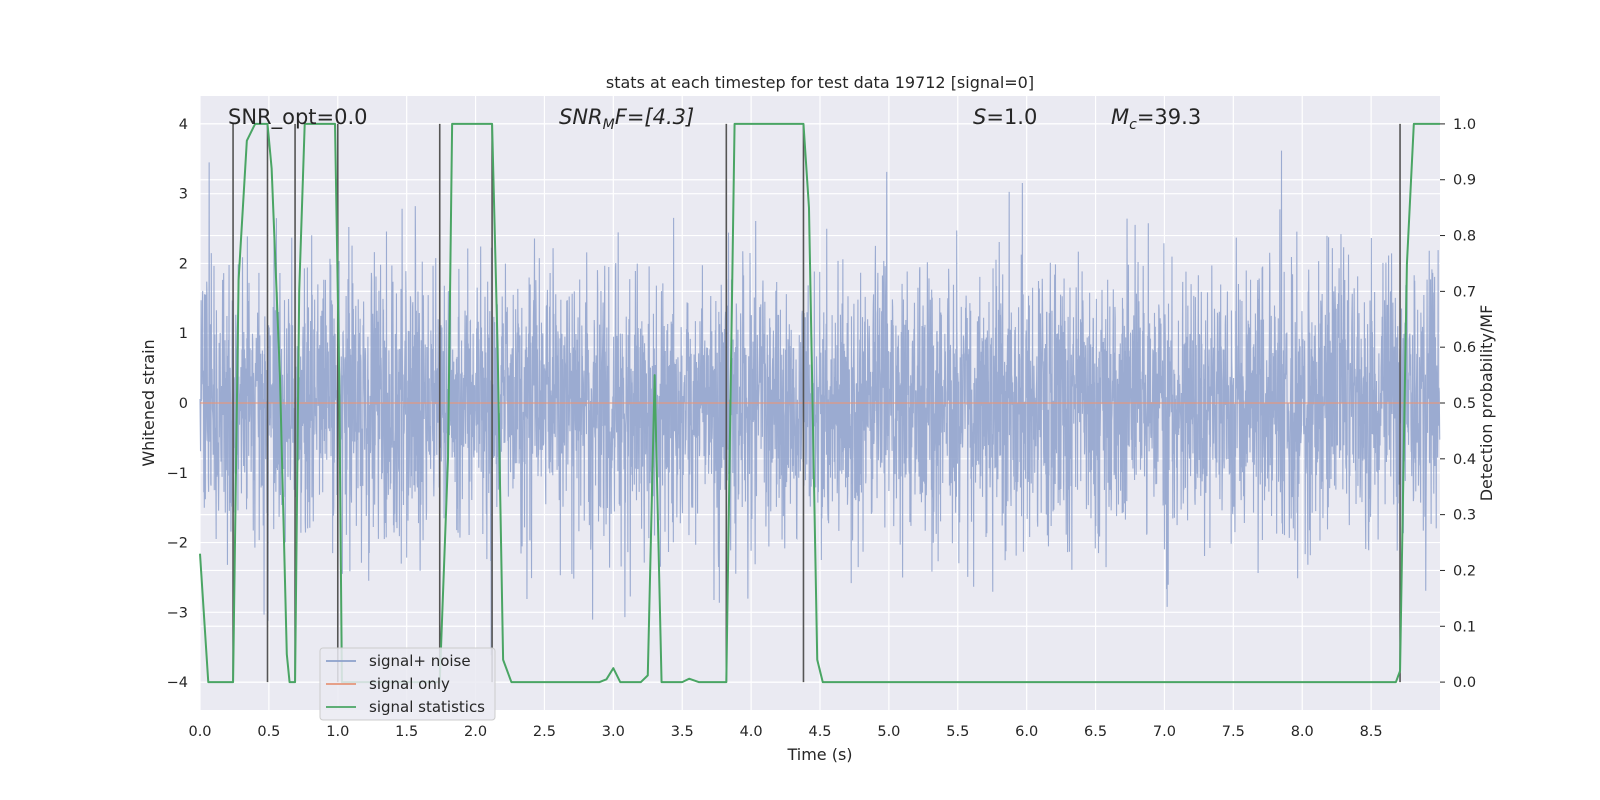 The height and width of the screenshot is (800, 1600). I want to click on mc-subscript: c, so click(1133, 125).